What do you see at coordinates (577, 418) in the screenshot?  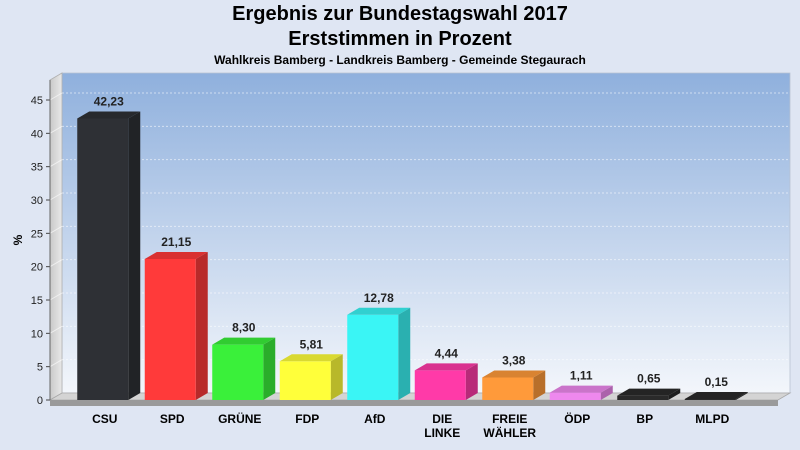 I see `x-tick-label: ÖDP` at bounding box center [577, 418].